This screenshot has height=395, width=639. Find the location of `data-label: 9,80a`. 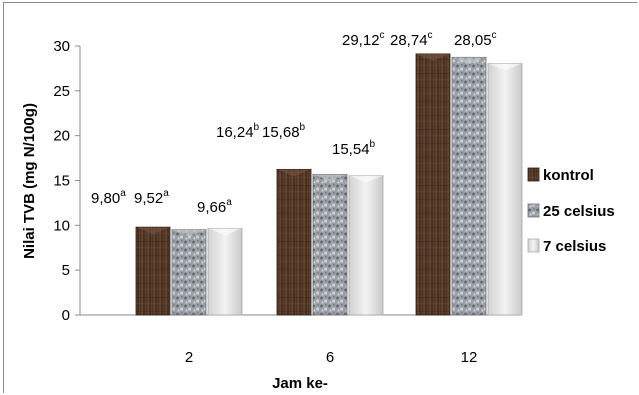

data-label: 9,80a is located at coordinates (108, 197).